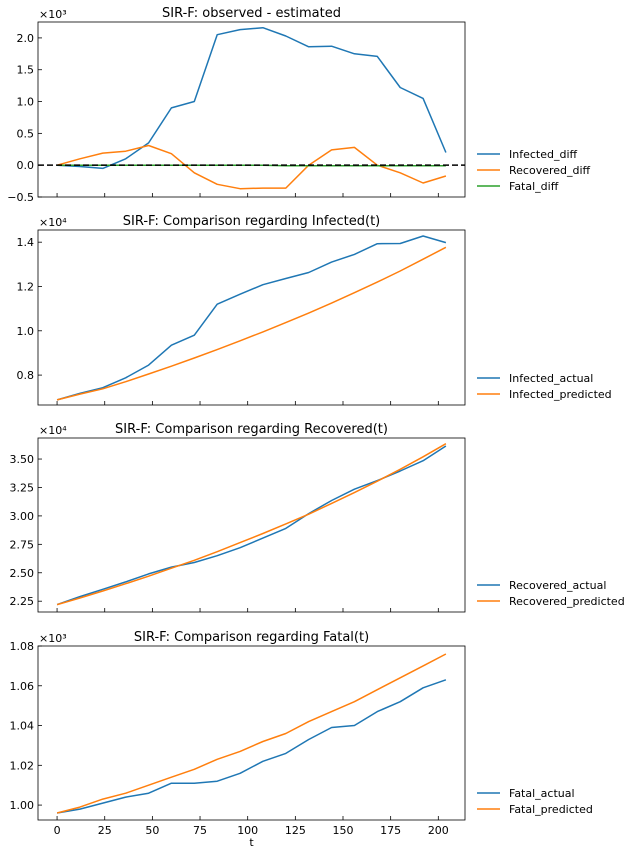 The image size is (637, 854). Describe the element at coordinates (26, 70) in the screenshot. I see `y-tick-label: 1.5` at that location.